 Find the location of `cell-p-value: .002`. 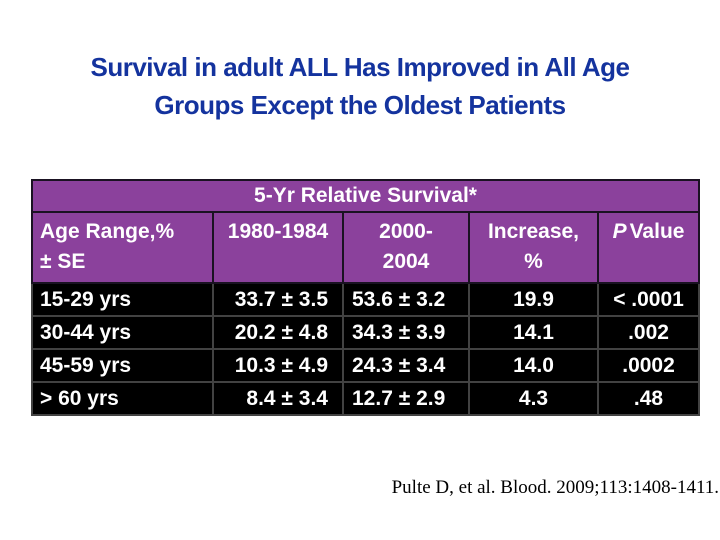

cell-p-value: .002 is located at coordinates (648, 332).